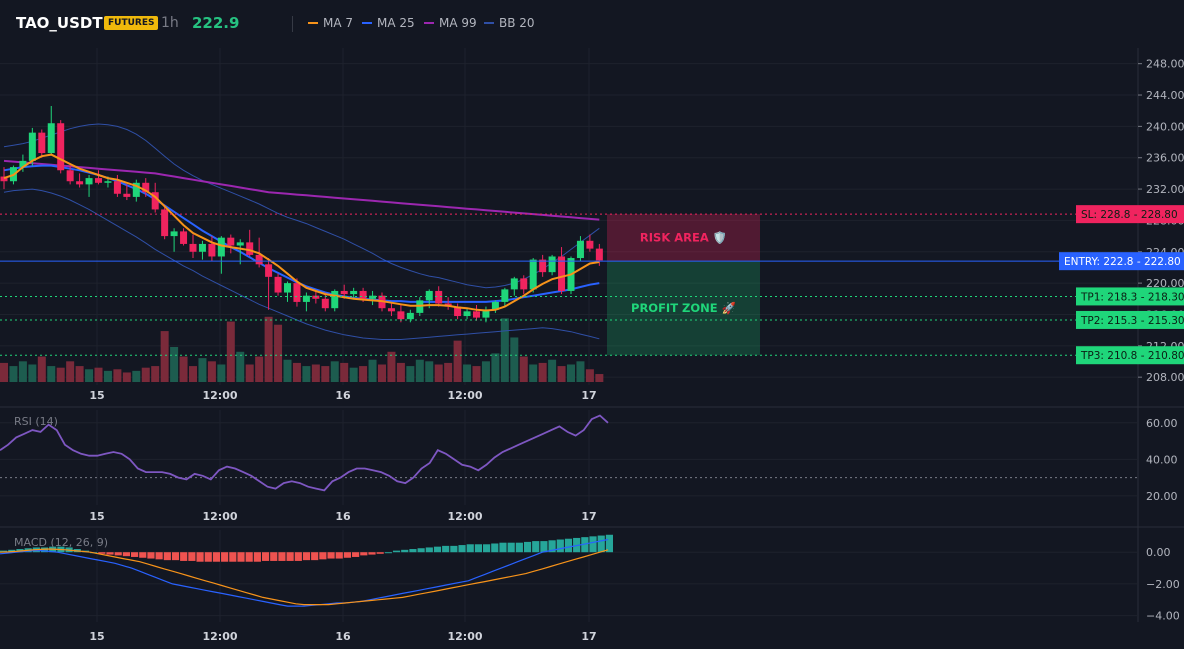 The height and width of the screenshot is (649, 1184). I want to click on legend-ma7-label: MA 7, so click(338, 23).